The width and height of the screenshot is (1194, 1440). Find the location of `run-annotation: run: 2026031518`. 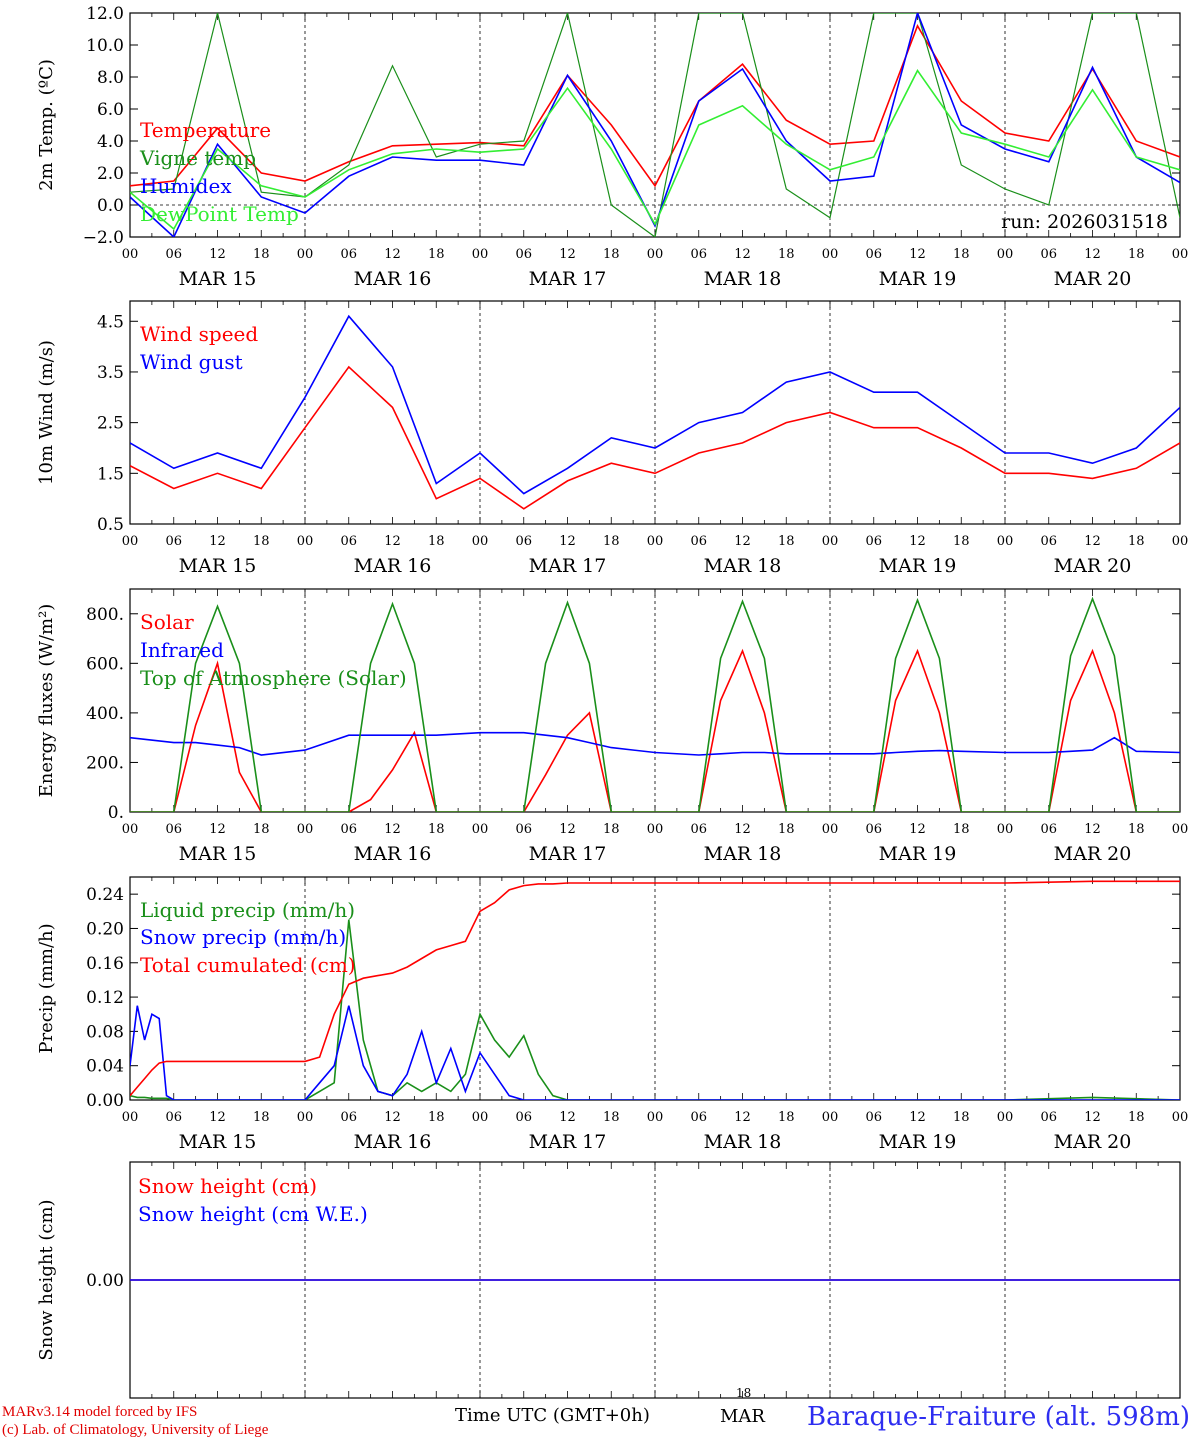

run-annotation: run: 2026031518 is located at coordinates (1084, 222).